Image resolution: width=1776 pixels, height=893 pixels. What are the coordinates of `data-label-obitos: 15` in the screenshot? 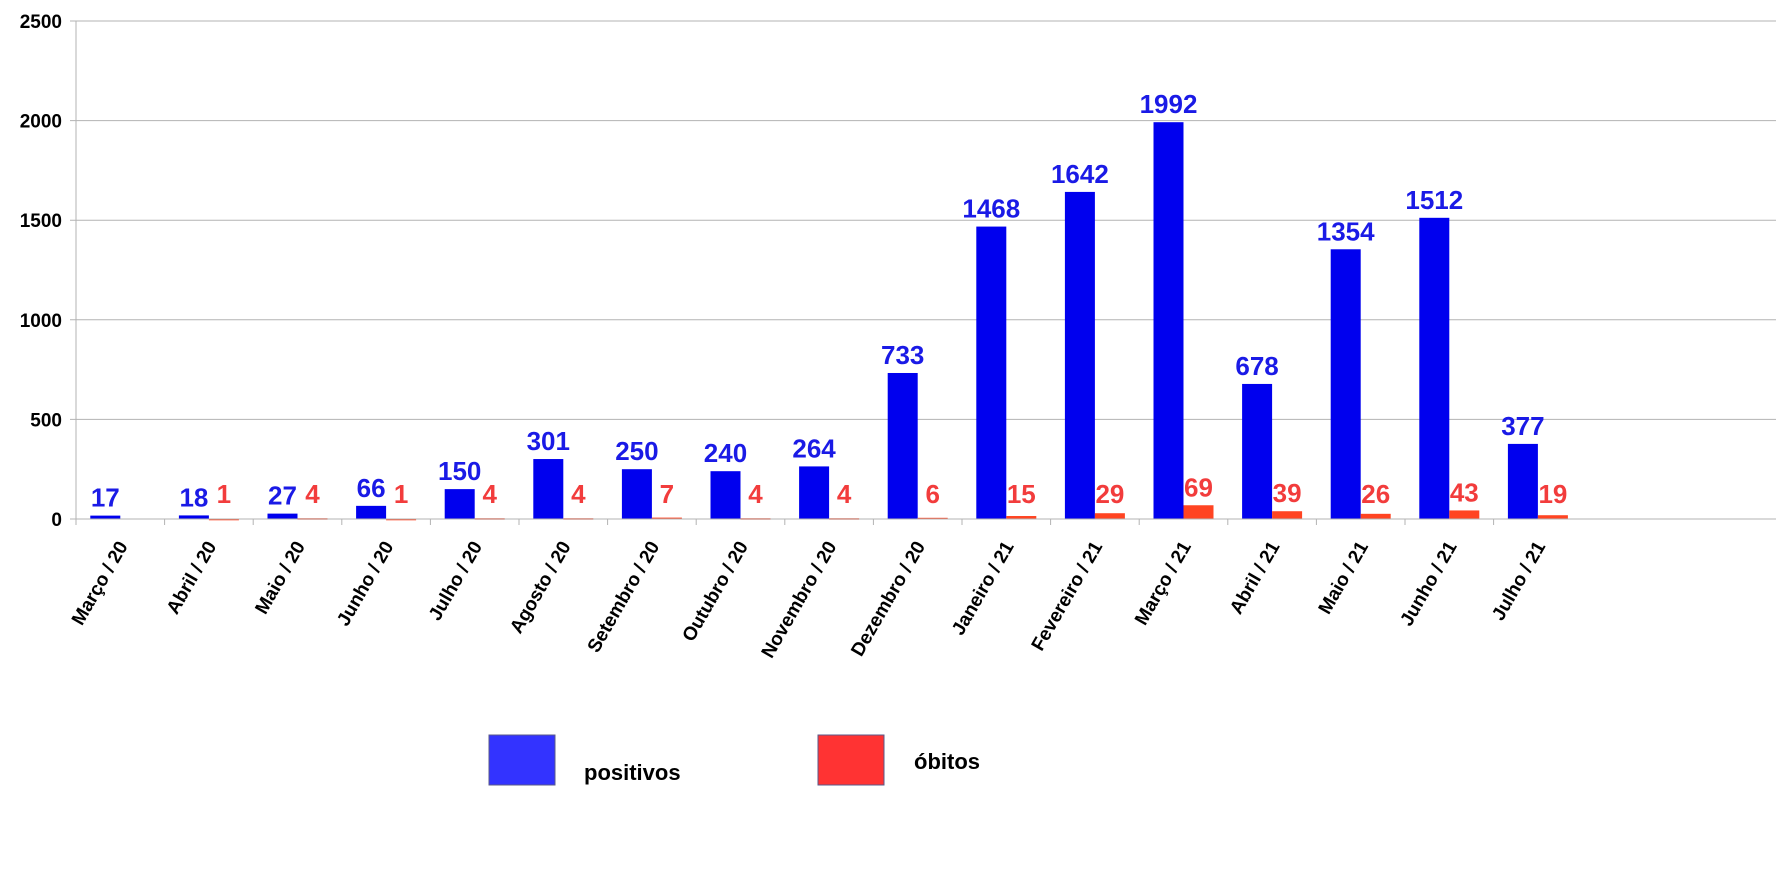 It's located at (1021, 494).